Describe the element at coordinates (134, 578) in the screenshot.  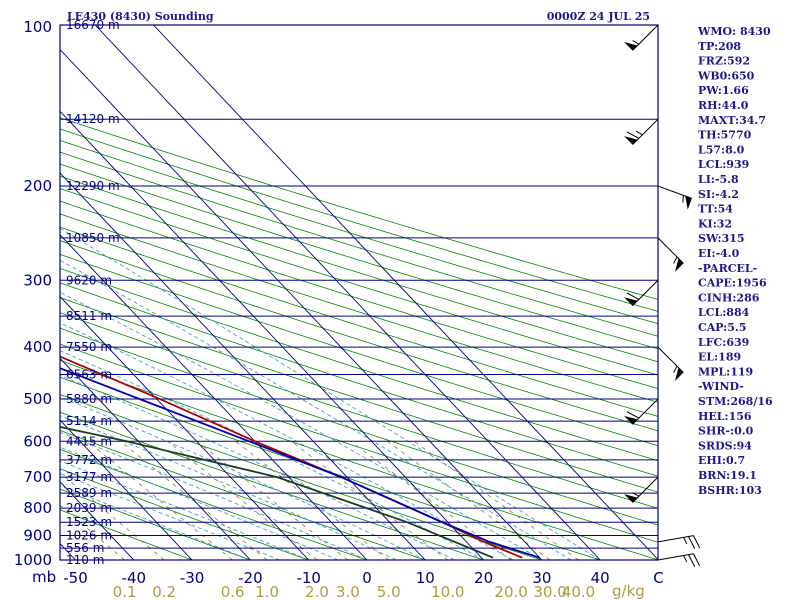
I see `temperature-tick-label: -40` at that location.